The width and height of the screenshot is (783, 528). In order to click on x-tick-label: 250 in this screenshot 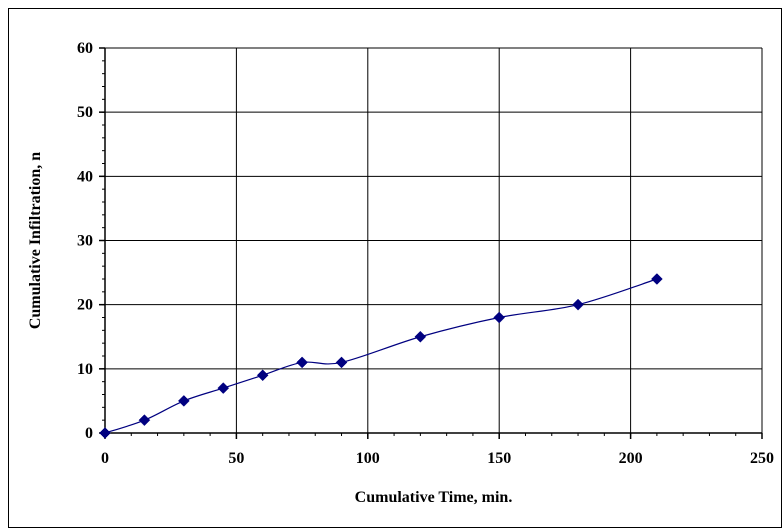, I will do `click(762, 458)`.